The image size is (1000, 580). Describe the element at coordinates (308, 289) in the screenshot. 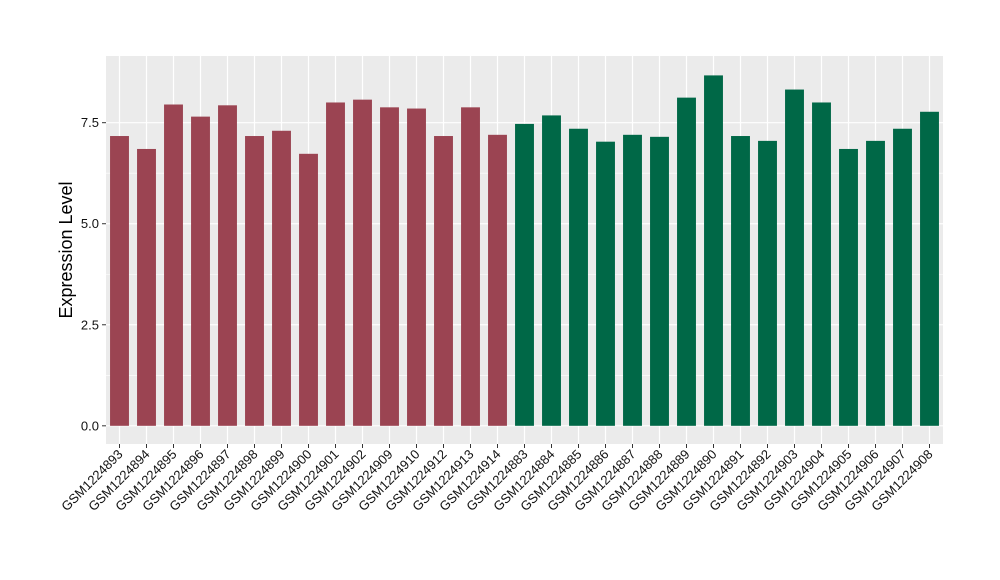

I see `bar-GSM1224900` at that location.